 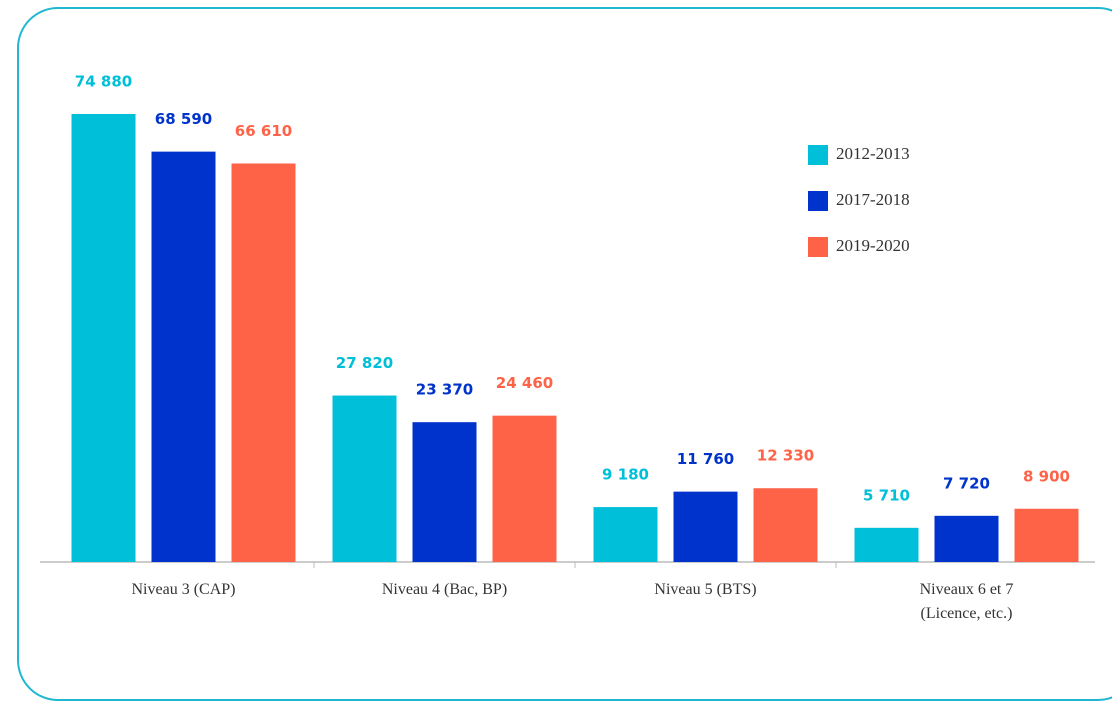 I want to click on value-label: 11 760, so click(x=705, y=459).